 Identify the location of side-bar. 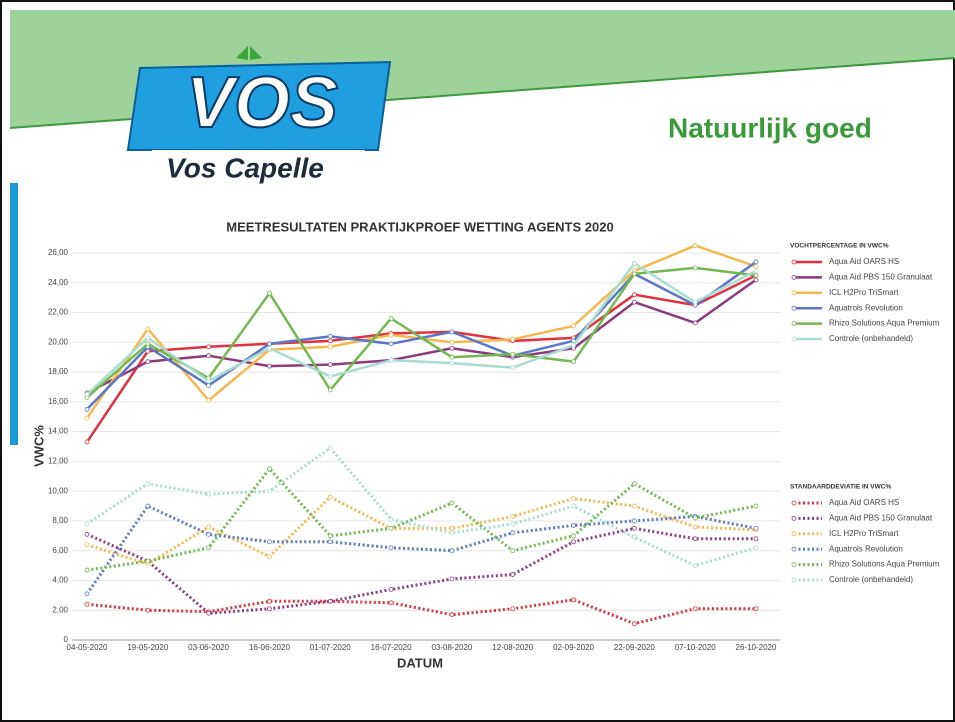
(14, 314).